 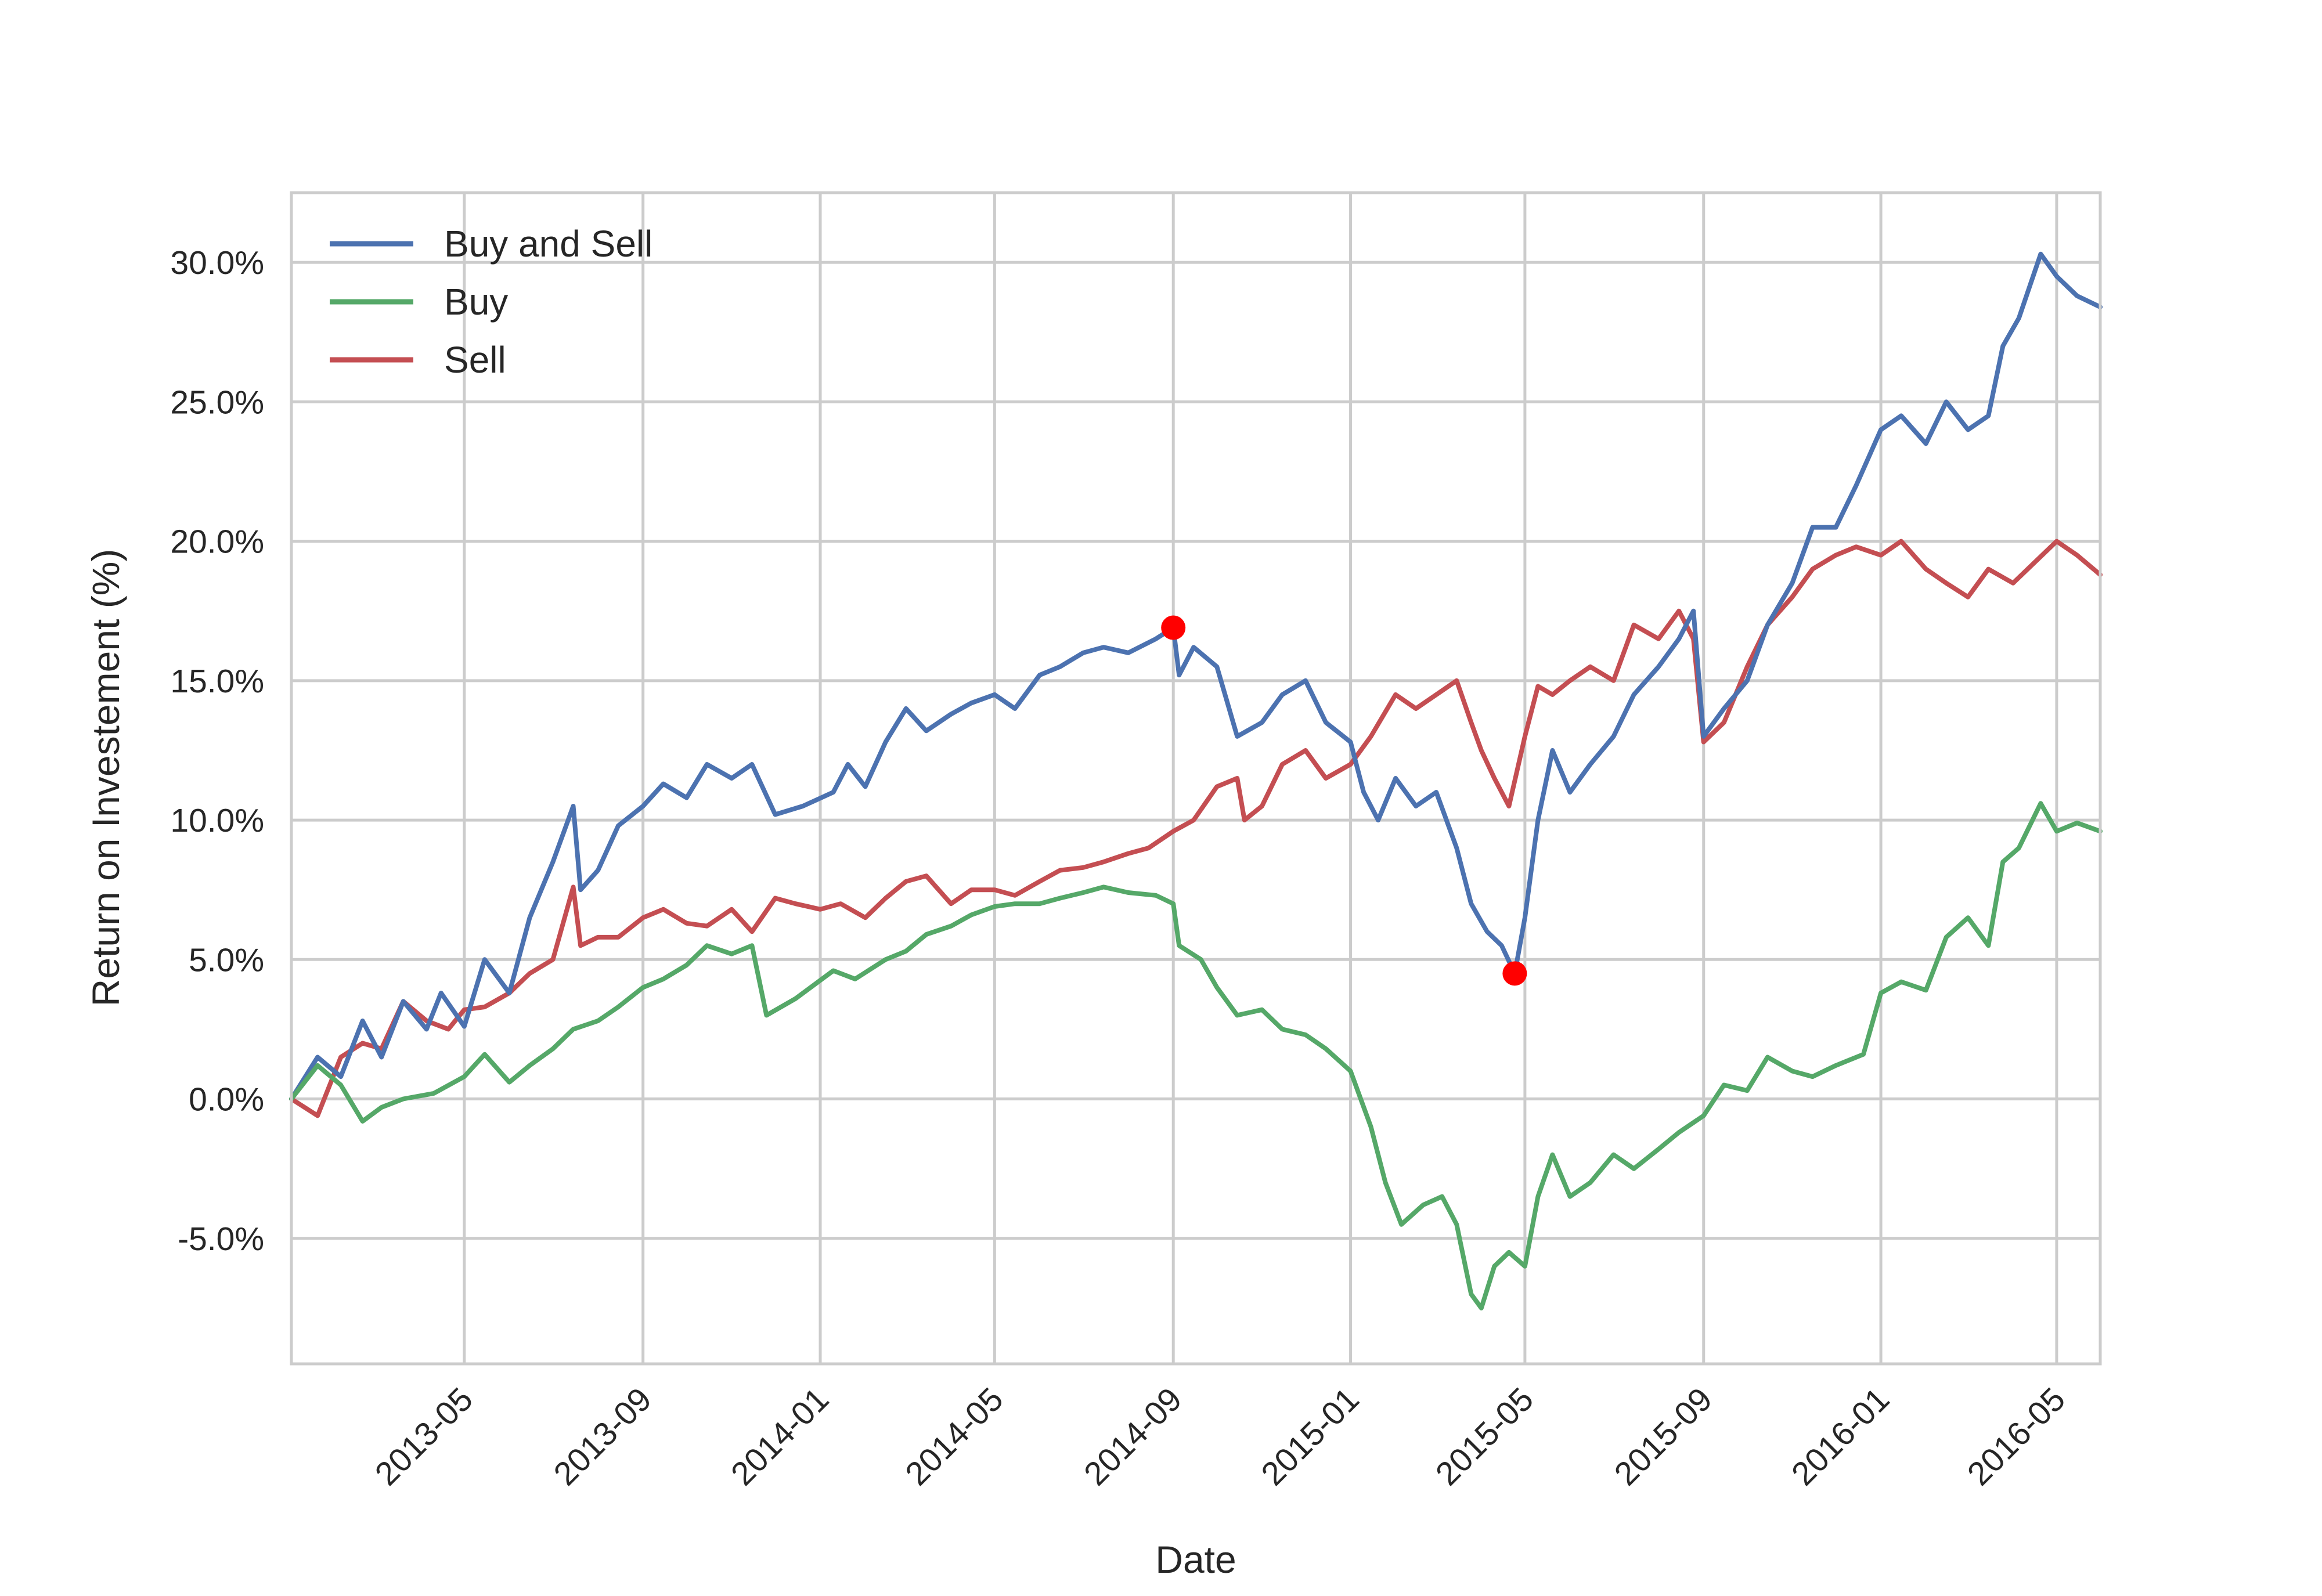 I want to click on y-tick-labels: -5.0% 0.0% 5.0% 10.0% 15.0% 20.0% 25.0% 30.0%, so click(x=217, y=751).